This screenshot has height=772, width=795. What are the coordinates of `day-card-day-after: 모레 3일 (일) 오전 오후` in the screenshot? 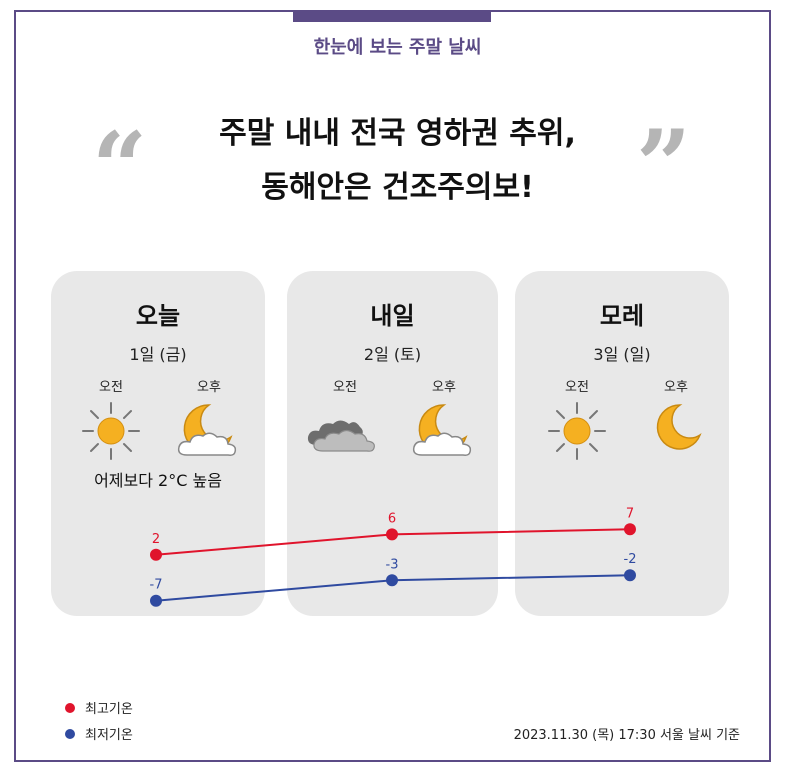 It's located at (622, 443).